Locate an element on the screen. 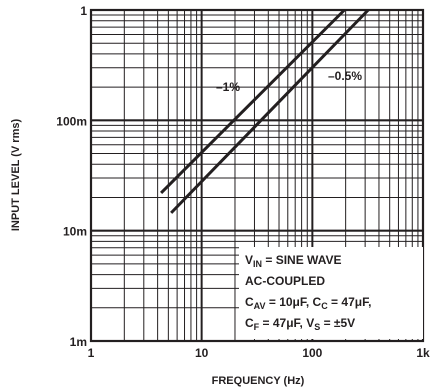  y-tick-label: 1m is located at coordinates (78, 342).